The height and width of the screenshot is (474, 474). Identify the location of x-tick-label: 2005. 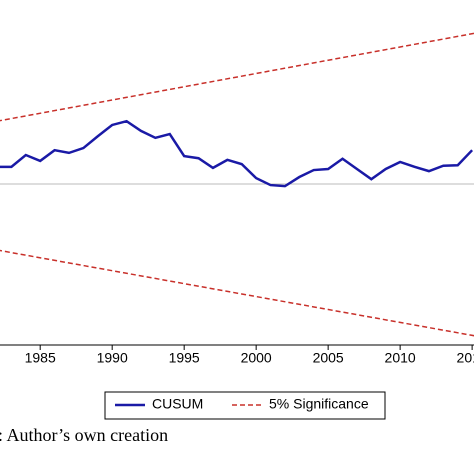
(328, 358).